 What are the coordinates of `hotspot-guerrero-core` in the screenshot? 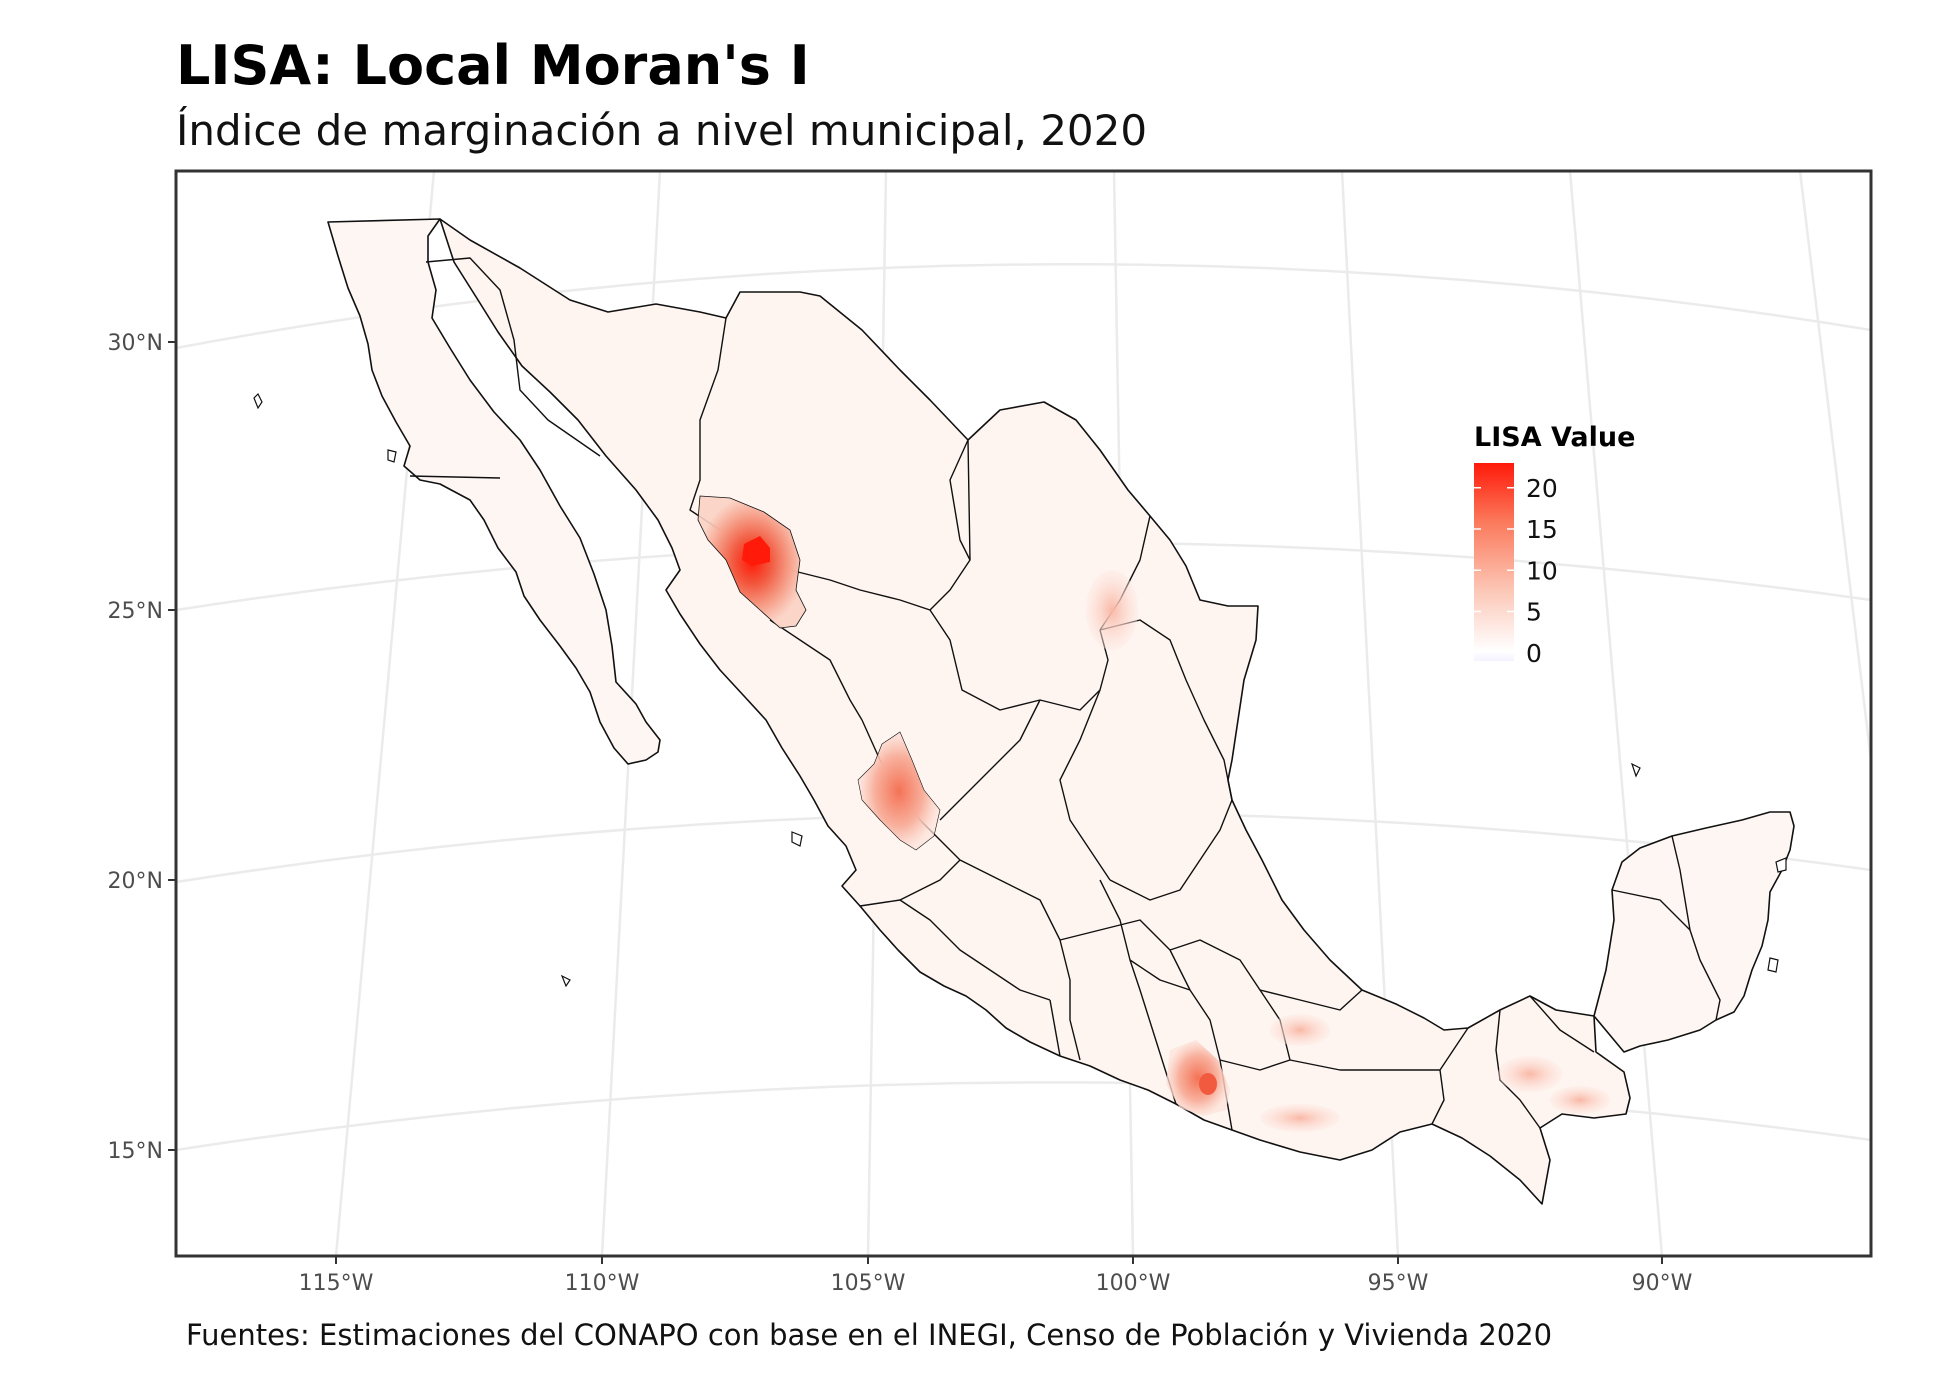 It's located at (1208, 1084).